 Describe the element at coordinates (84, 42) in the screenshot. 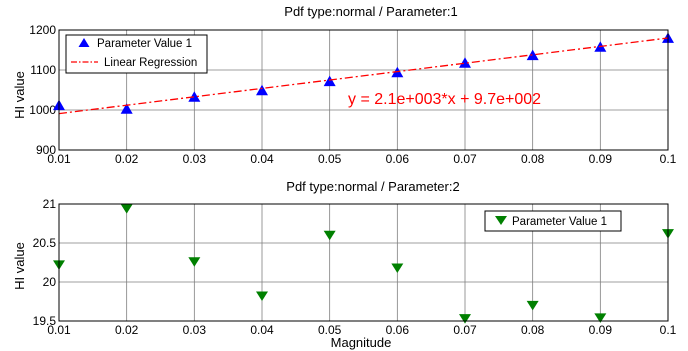

I see `legend-triangle-up-icon` at that location.